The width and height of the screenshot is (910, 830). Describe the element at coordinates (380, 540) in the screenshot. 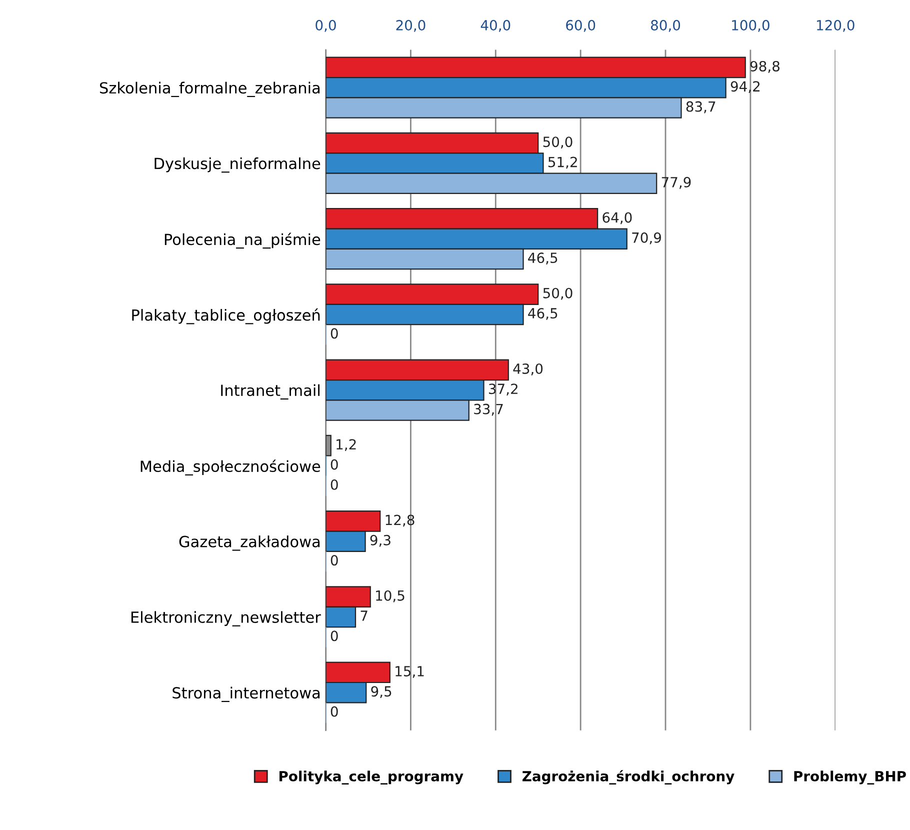

I see `data-label: 9,3` at that location.